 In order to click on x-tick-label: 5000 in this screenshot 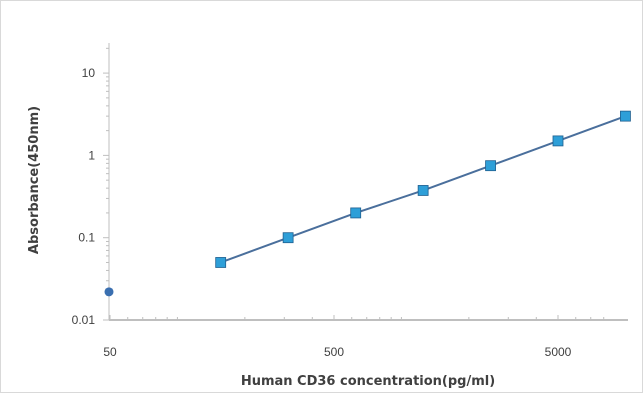, I will do `click(558, 352)`.